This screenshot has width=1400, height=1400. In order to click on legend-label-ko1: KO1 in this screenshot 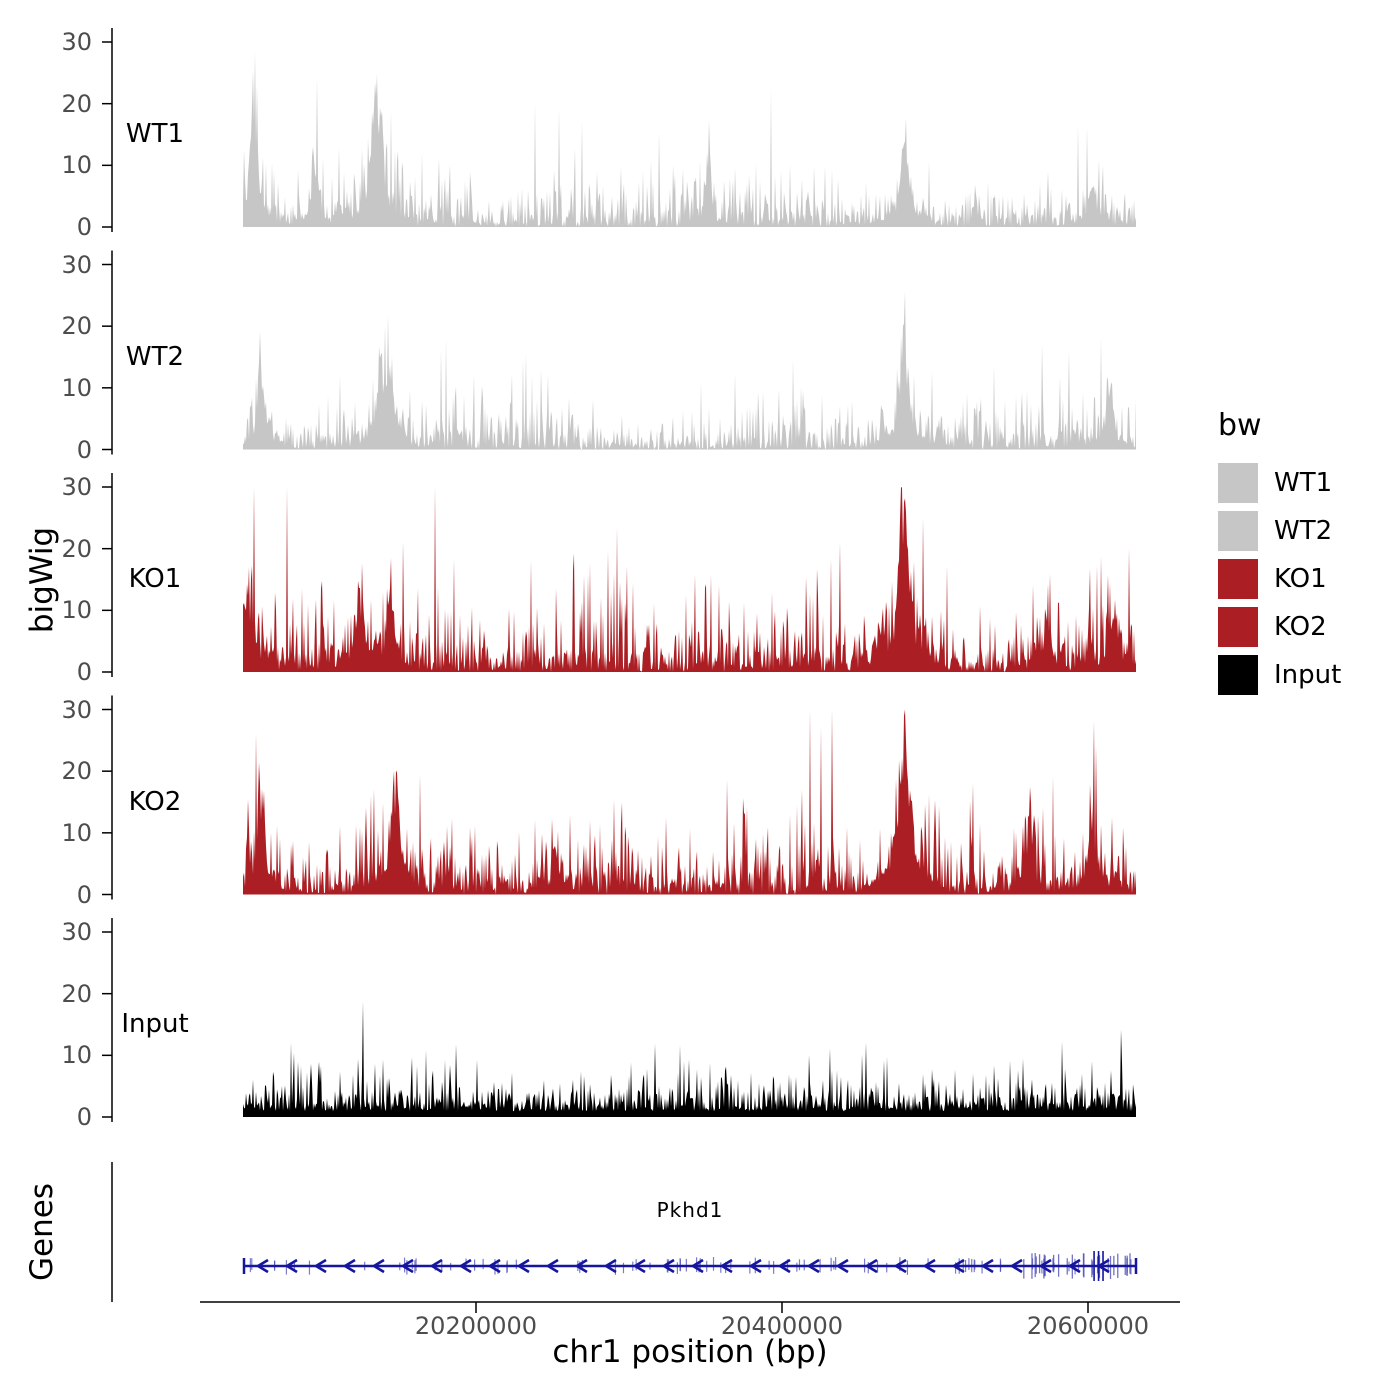, I will do `click(1300, 579)`.